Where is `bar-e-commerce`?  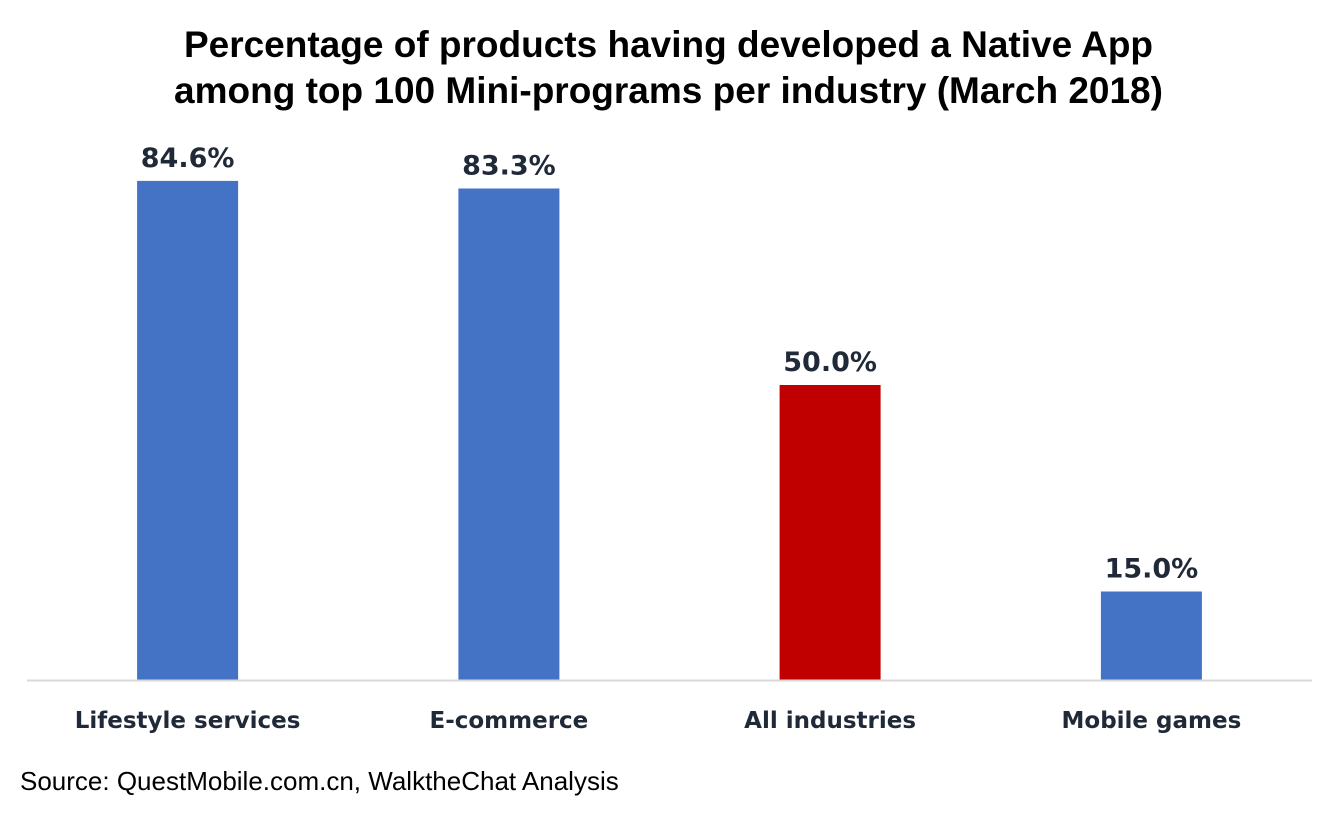 bar-e-commerce is located at coordinates (509, 434).